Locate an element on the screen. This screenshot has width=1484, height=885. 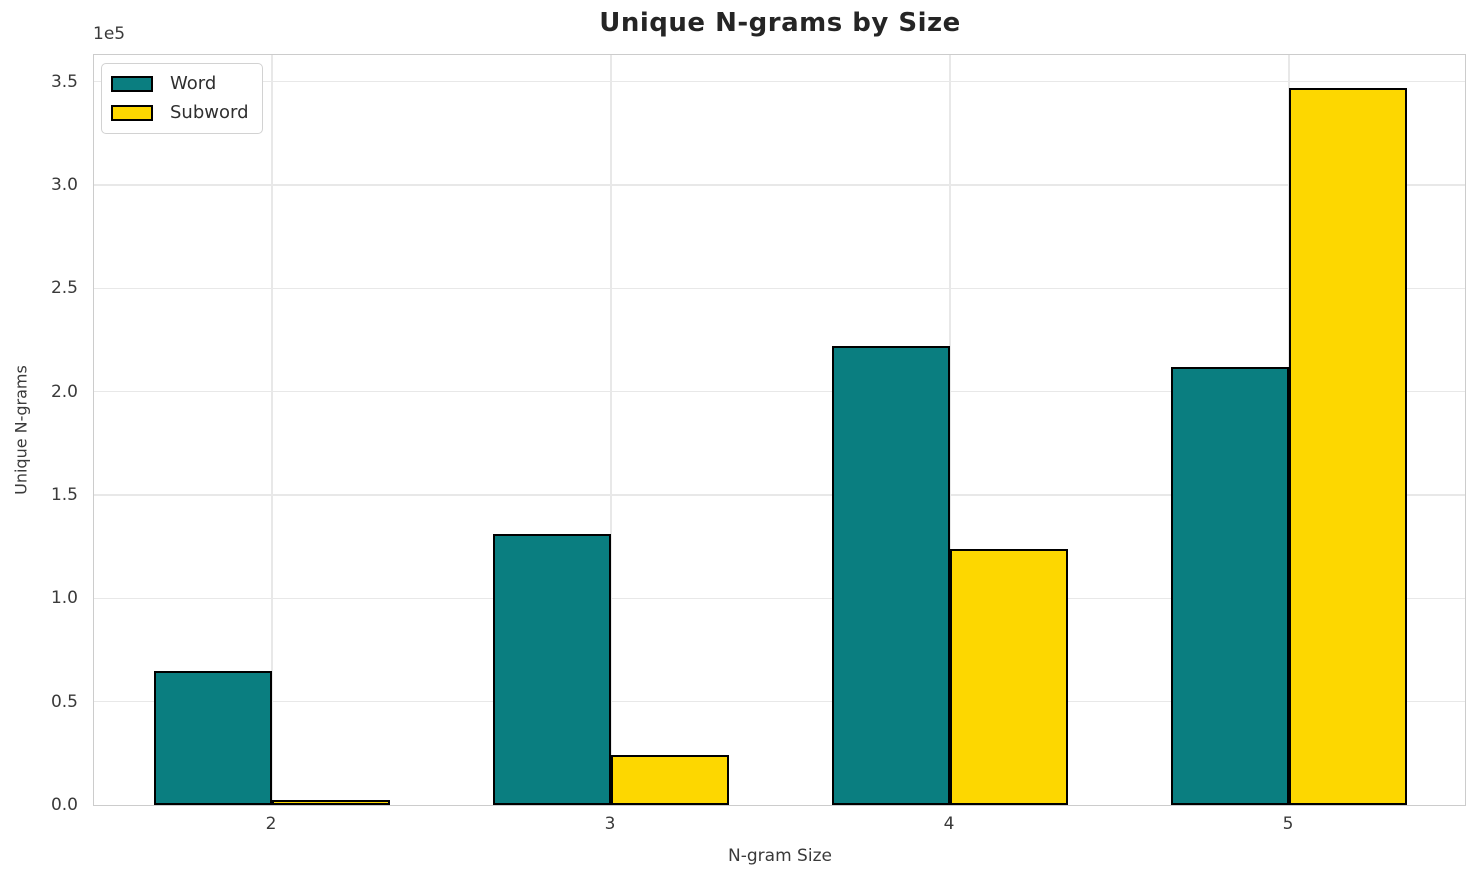
x-axis-label: N-gram Size is located at coordinates (780, 856).